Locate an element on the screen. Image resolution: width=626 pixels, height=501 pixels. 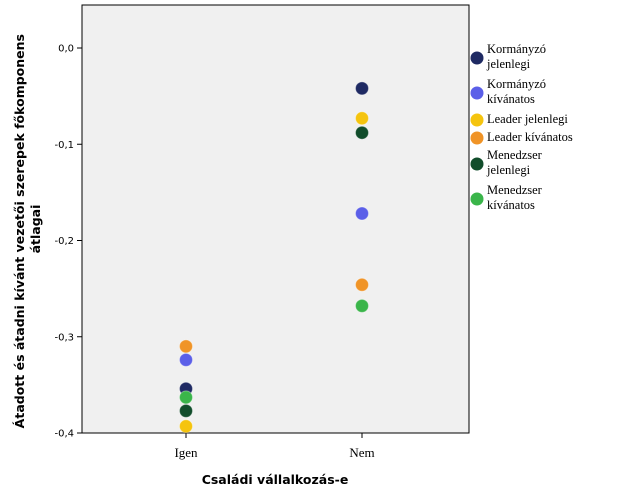
legend-label: Leader jelenlegi is located at coordinates (527, 119).